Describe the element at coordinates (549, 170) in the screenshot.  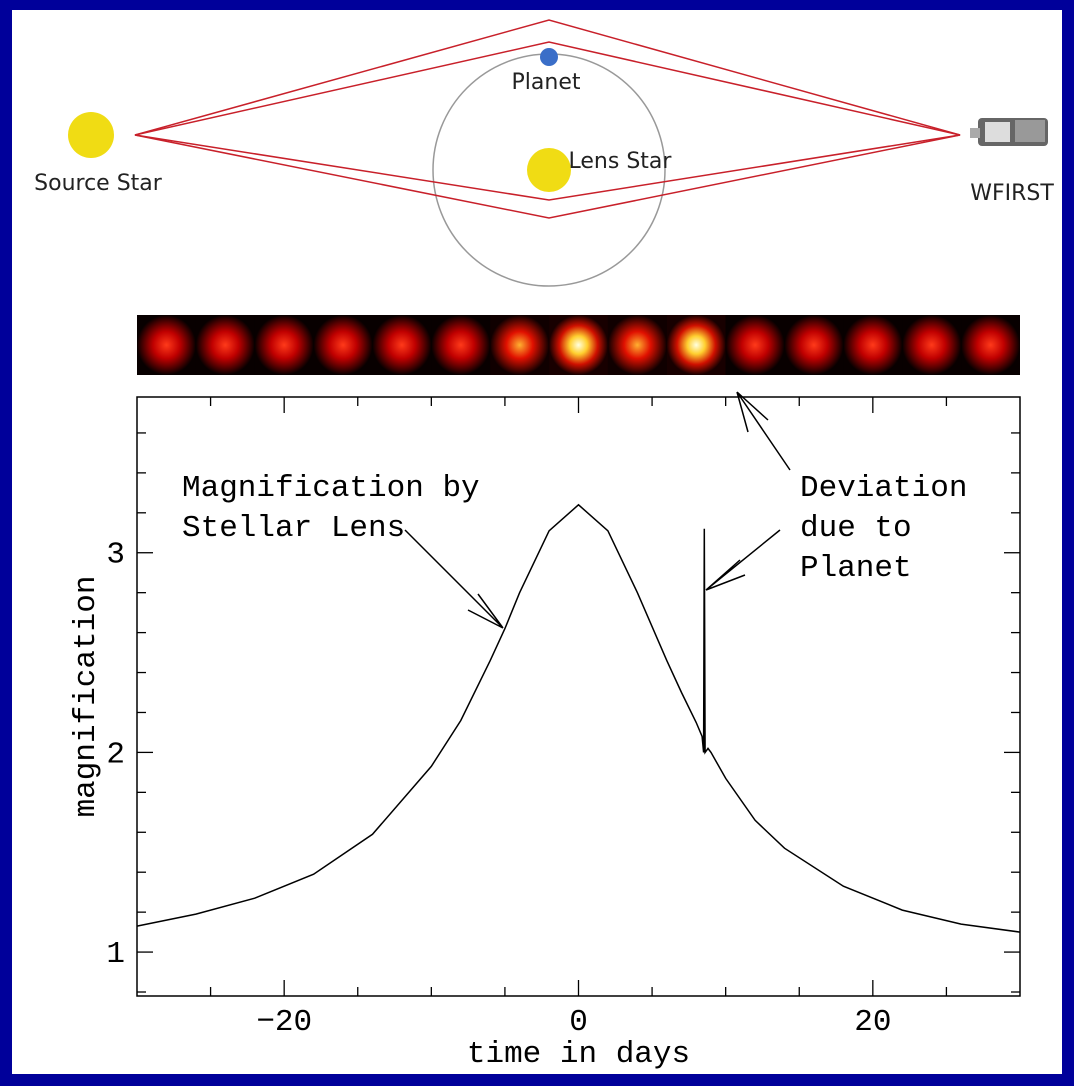
I see `lens-star` at that location.